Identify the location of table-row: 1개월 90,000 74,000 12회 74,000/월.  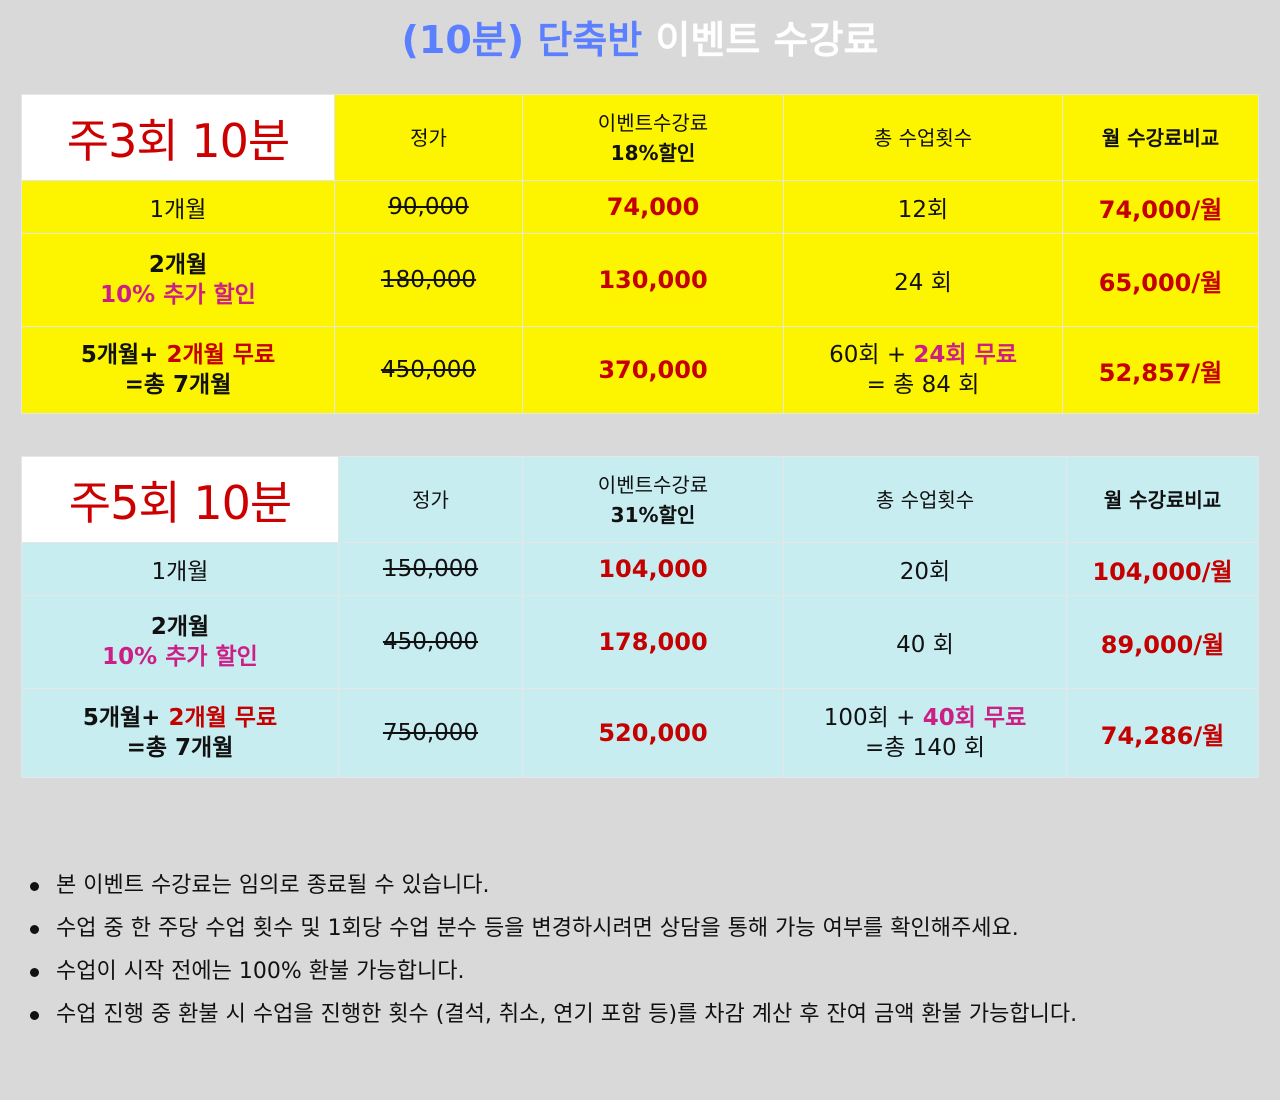
(640, 207).